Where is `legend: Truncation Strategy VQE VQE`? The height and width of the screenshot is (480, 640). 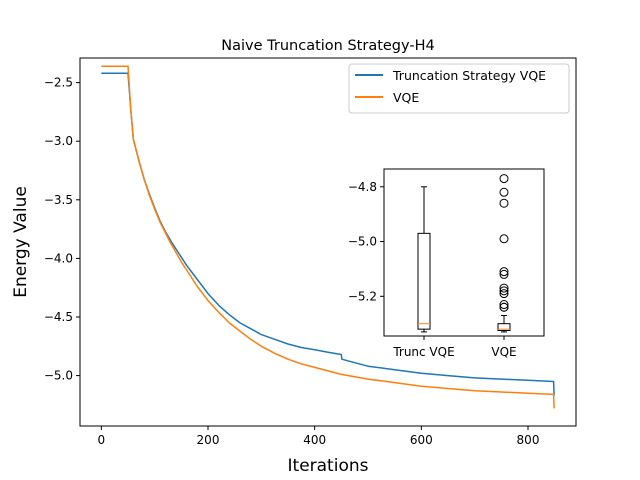
legend: Truncation Strategy VQE VQE is located at coordinates (459, 88).